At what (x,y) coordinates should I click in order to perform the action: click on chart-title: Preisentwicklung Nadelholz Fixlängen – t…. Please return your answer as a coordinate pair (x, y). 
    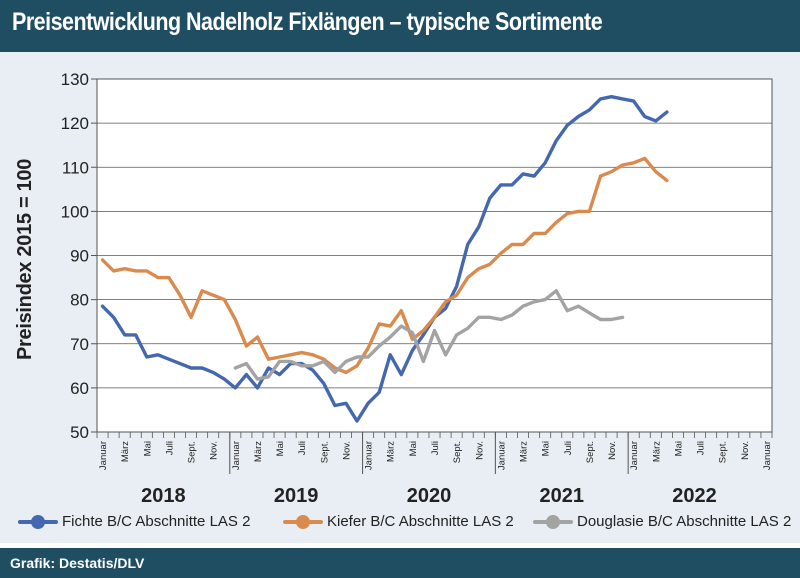
    Looking at the image, I should click on (307, 22).